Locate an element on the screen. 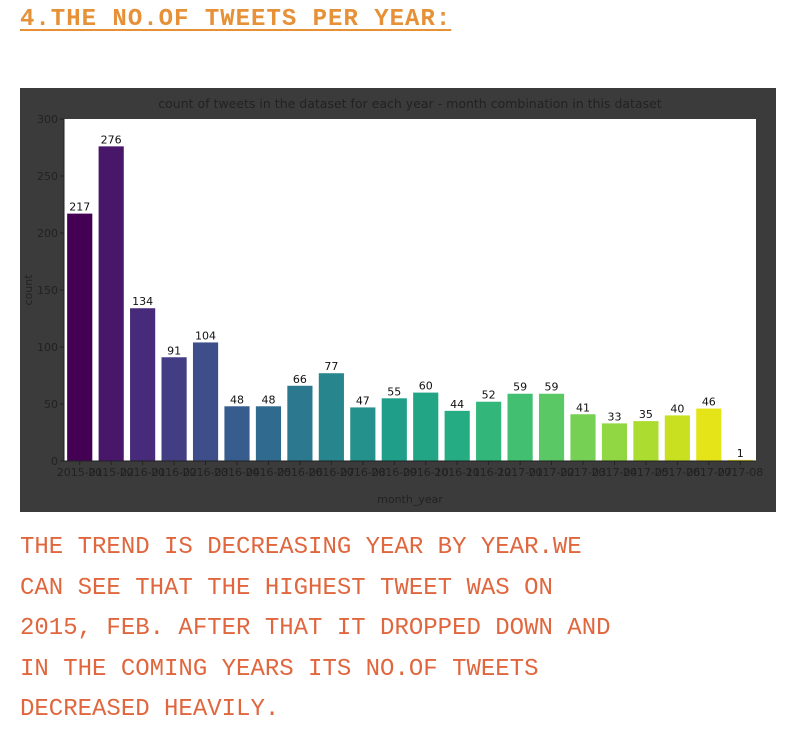  x-tick-label: 2017-06 is located at coordinates (677, 472).